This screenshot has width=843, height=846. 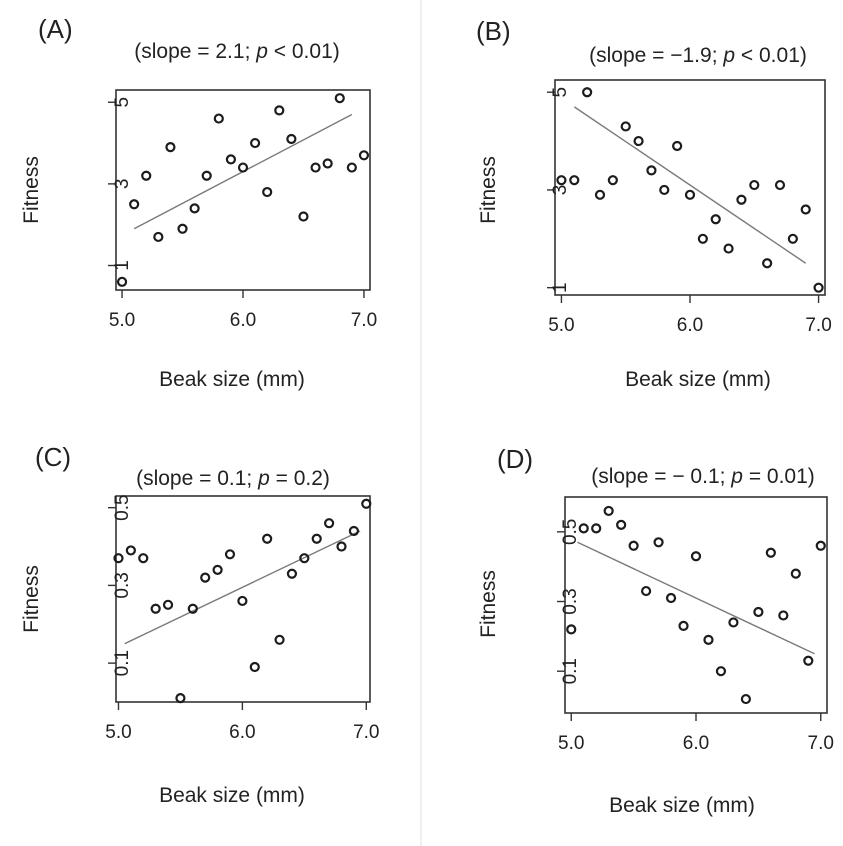 I want to click on panel-letter: (A), so click(x=55, y=29).